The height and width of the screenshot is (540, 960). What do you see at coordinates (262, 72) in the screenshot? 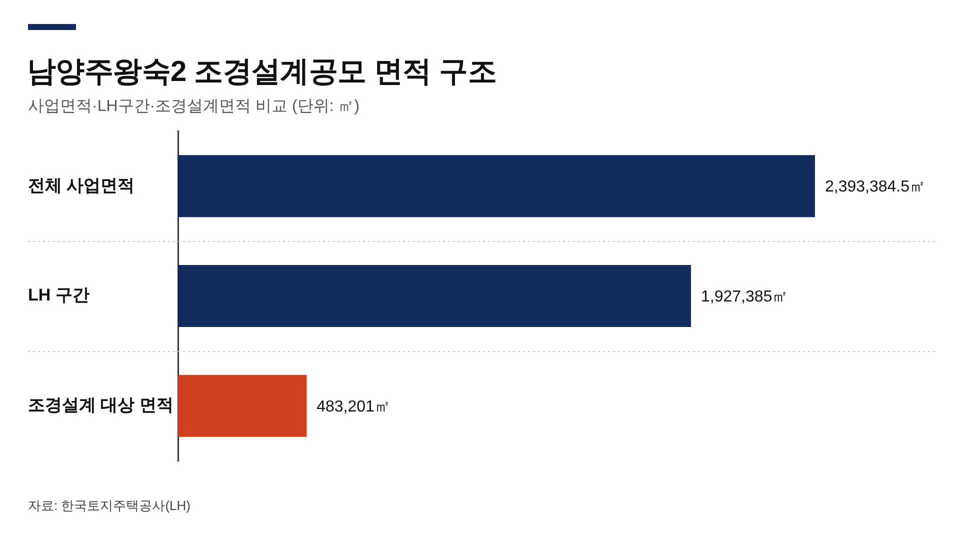
I see `chart-title: 남양주왕숙2 조경설계공모 면적 구조` at bounding box center [262, 72].